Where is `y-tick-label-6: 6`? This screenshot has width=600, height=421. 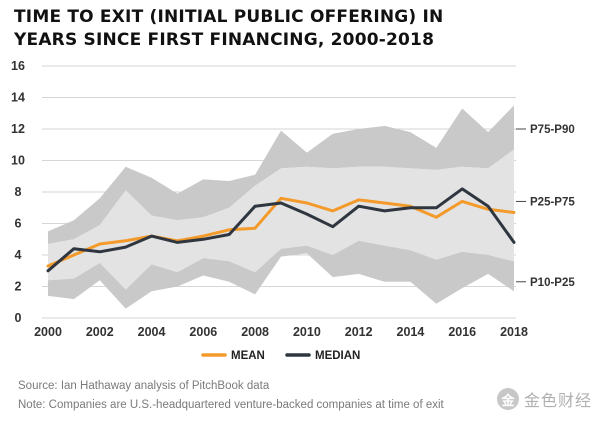
y-tick-label-6: 6 is located at coordinates (18, 224).